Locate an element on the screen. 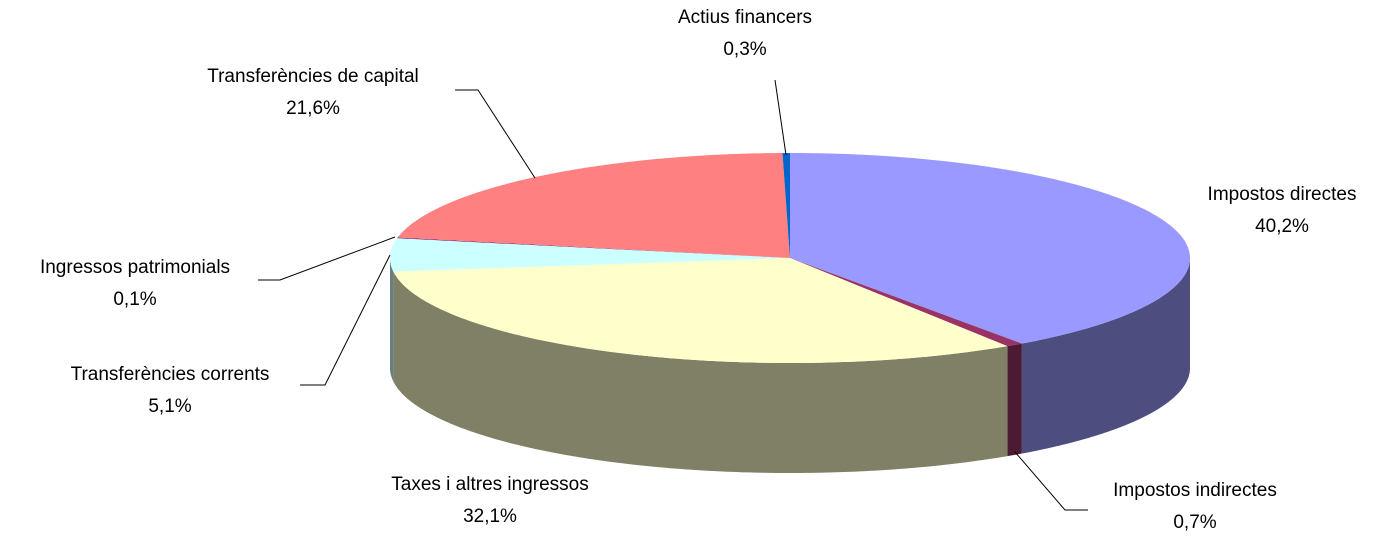 This screenshot has width=1382, height=536. slice-value-label: 0,1% is located at coordinates (134, 299).